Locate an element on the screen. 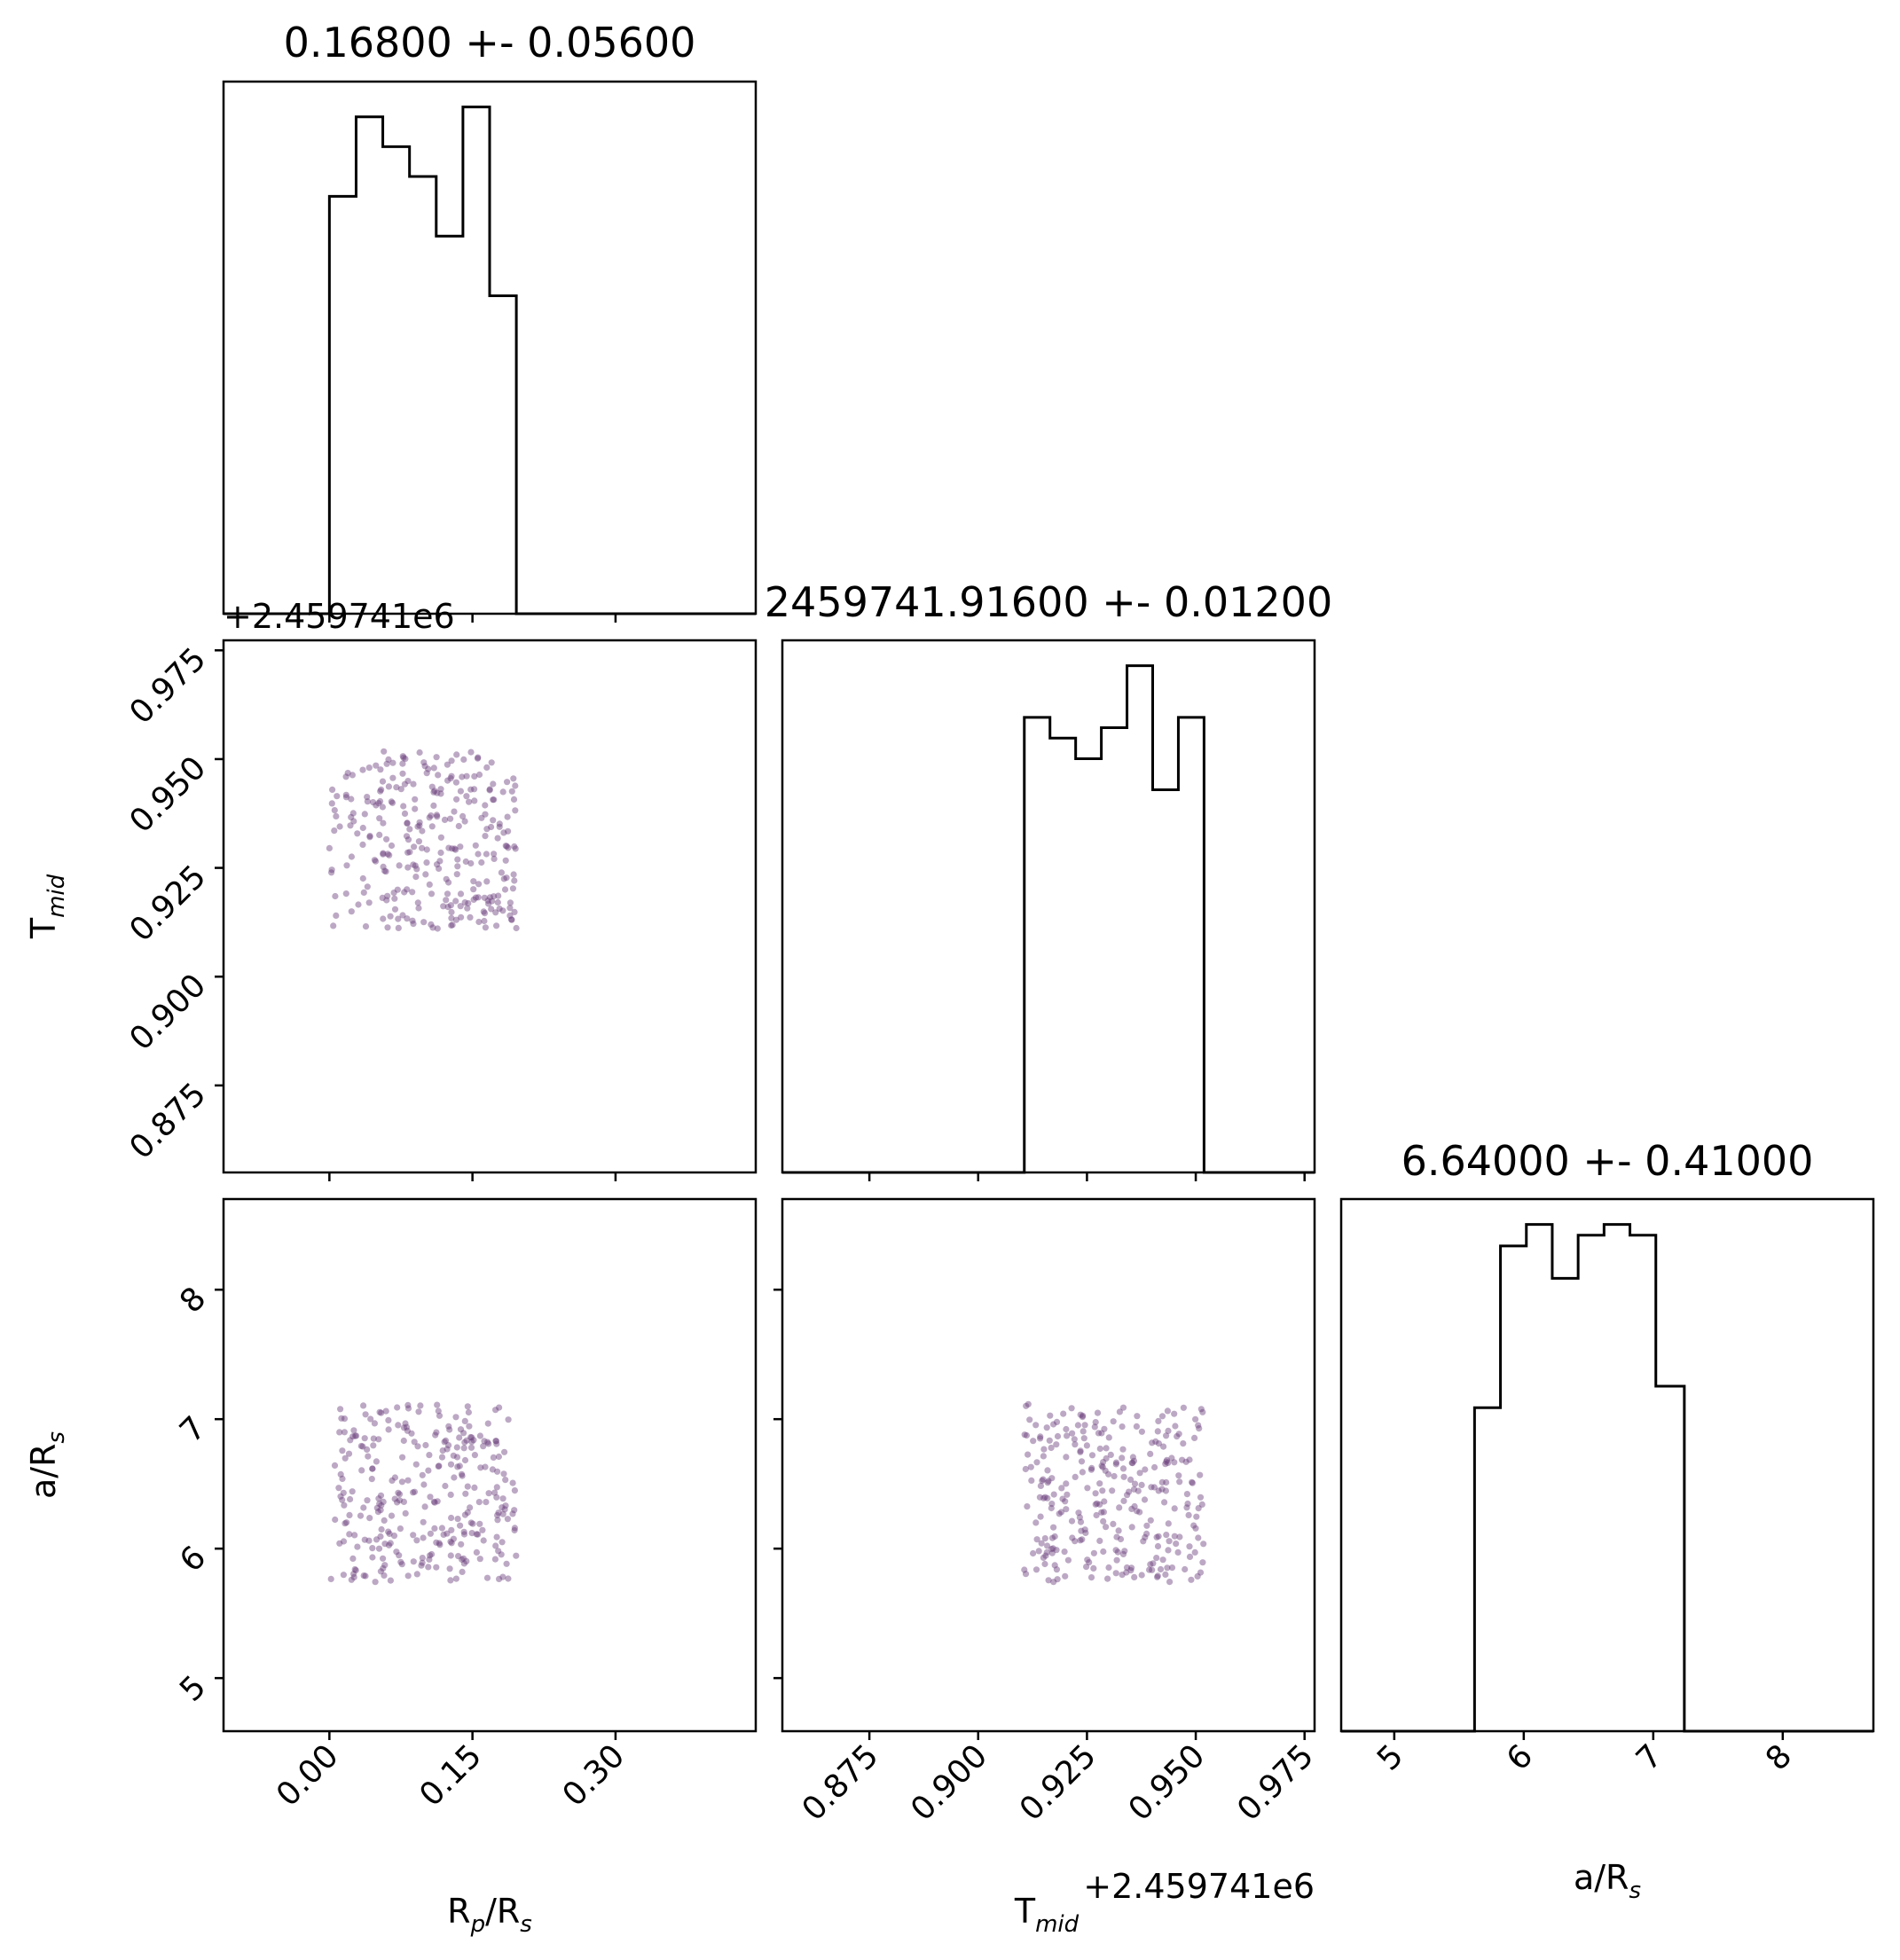 The height and width of the screenshot is (1960, 1900). tmid-axis-label: Tmid is located at coordinates (1047, 1915).